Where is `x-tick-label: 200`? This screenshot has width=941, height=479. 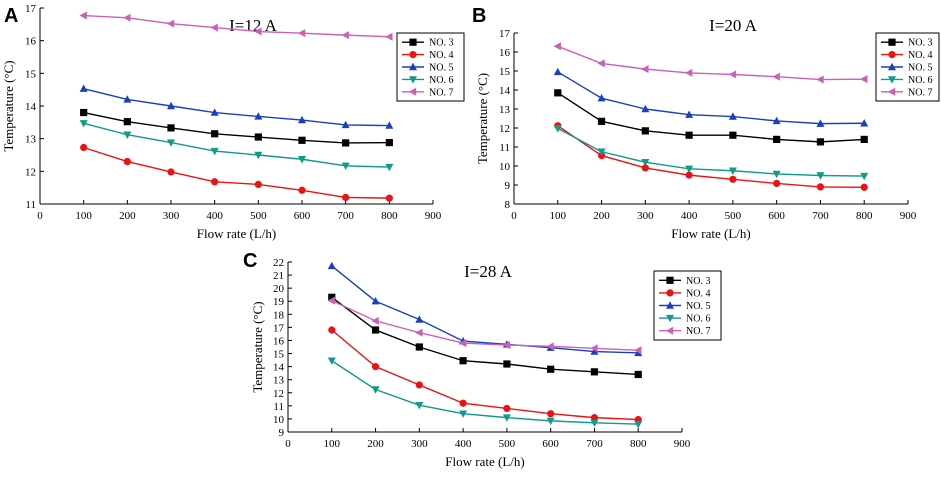
x-tick-label: 200 is located at coordinates (375, 444).